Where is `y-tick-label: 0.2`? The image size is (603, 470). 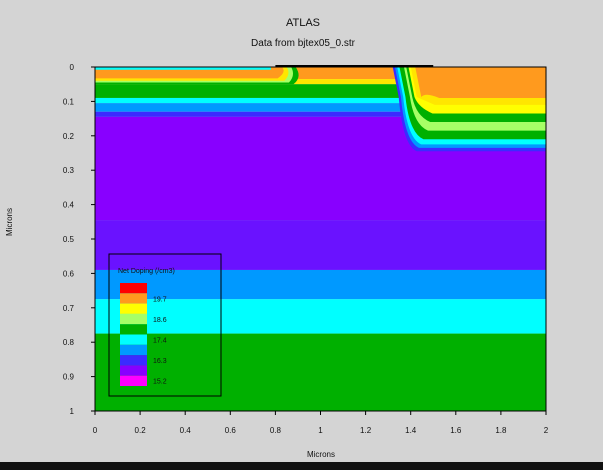 y-tick-label: 0.2 is located at coordinates (69, 136).